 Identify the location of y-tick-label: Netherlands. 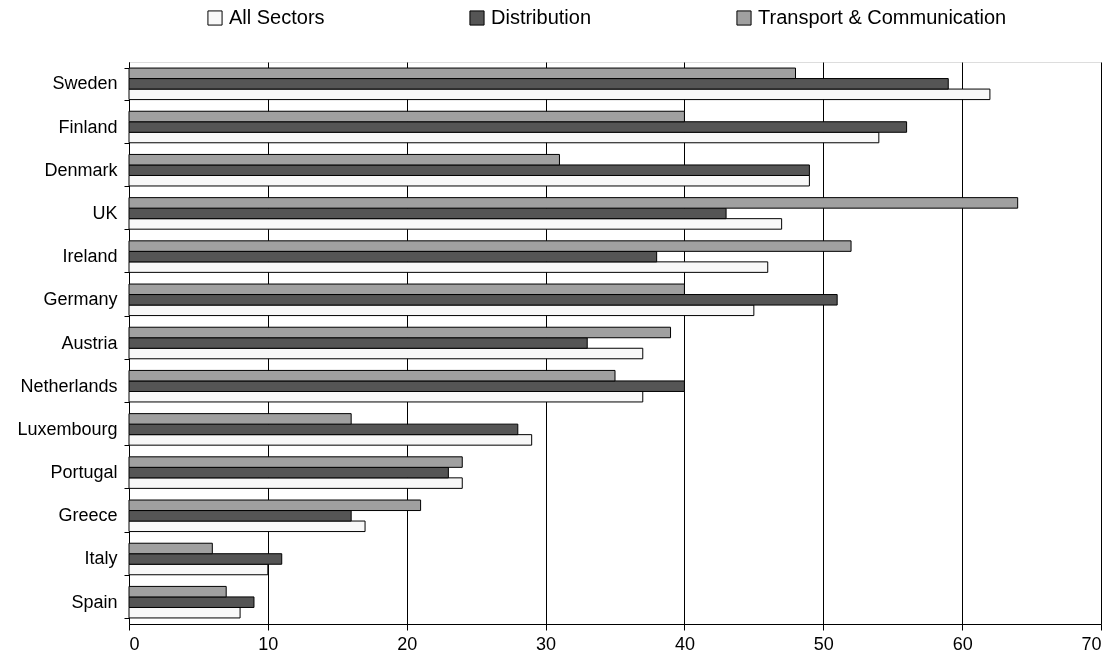
(69, 385).